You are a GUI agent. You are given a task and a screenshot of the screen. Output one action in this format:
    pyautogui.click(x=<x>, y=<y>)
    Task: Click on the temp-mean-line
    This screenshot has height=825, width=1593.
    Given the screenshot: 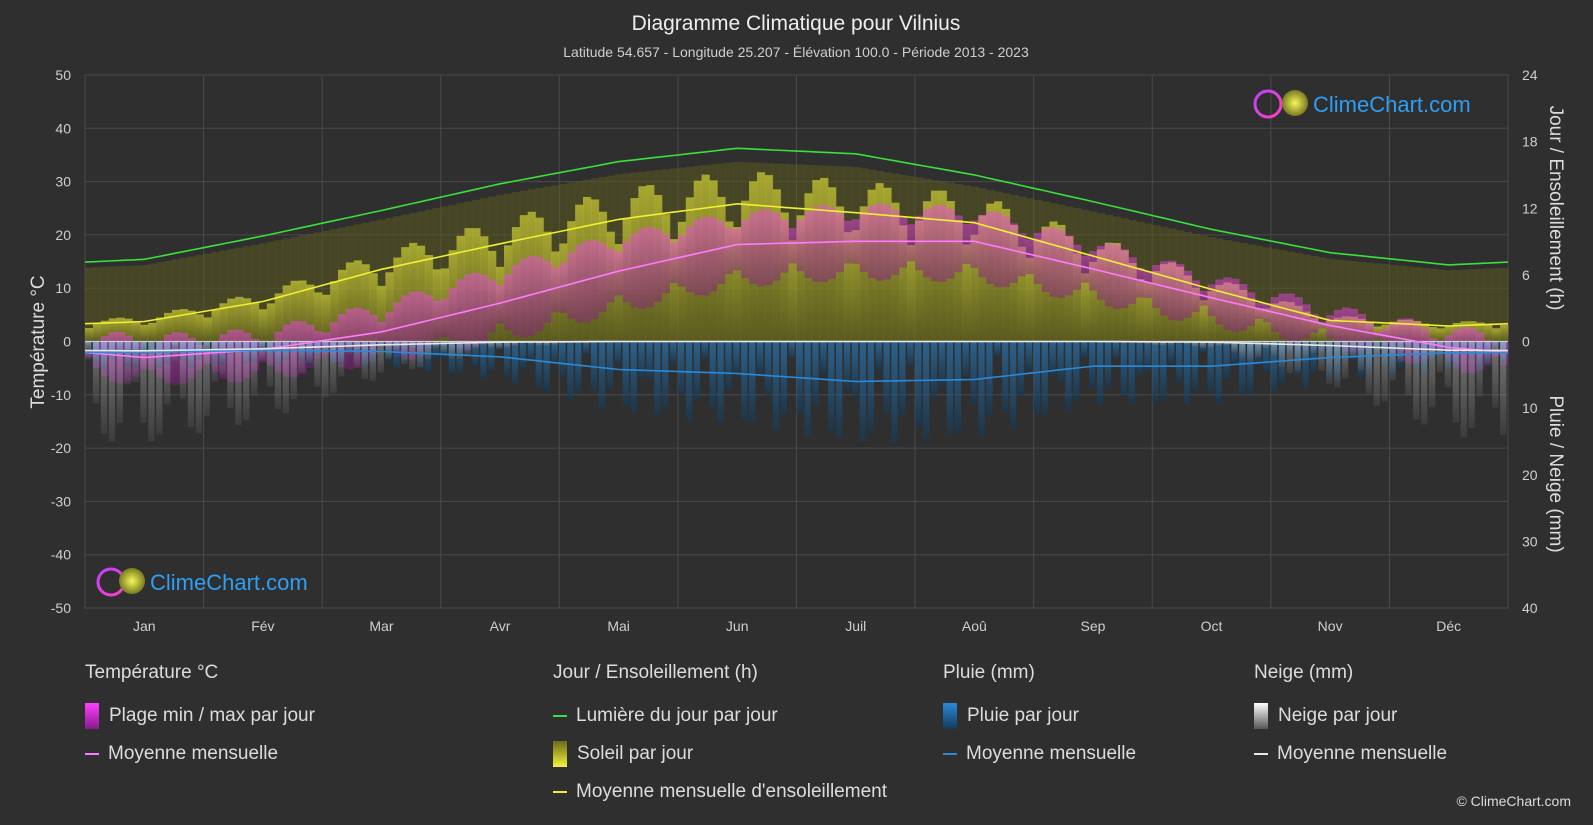 What is the action you would take?
    pyautogui.click(x=796, y=299)
    